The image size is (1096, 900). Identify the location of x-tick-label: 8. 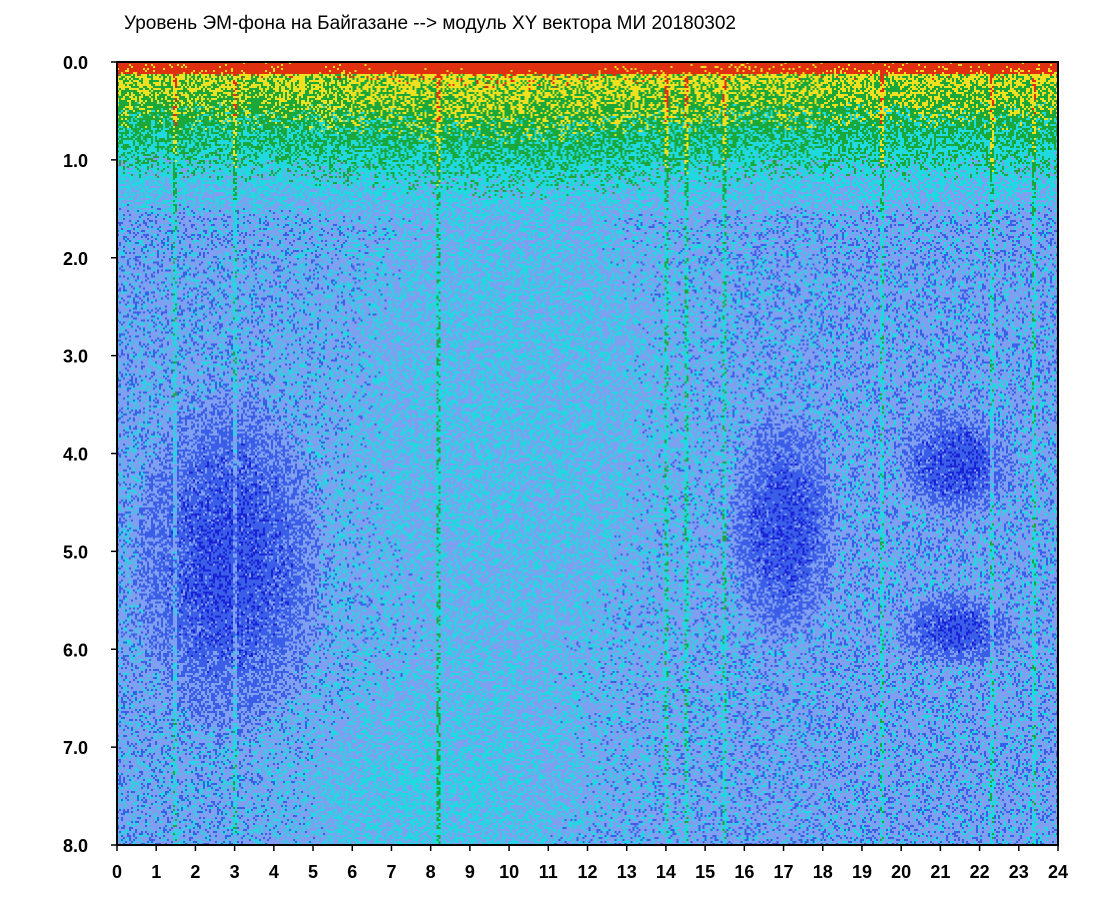
(431, 872).